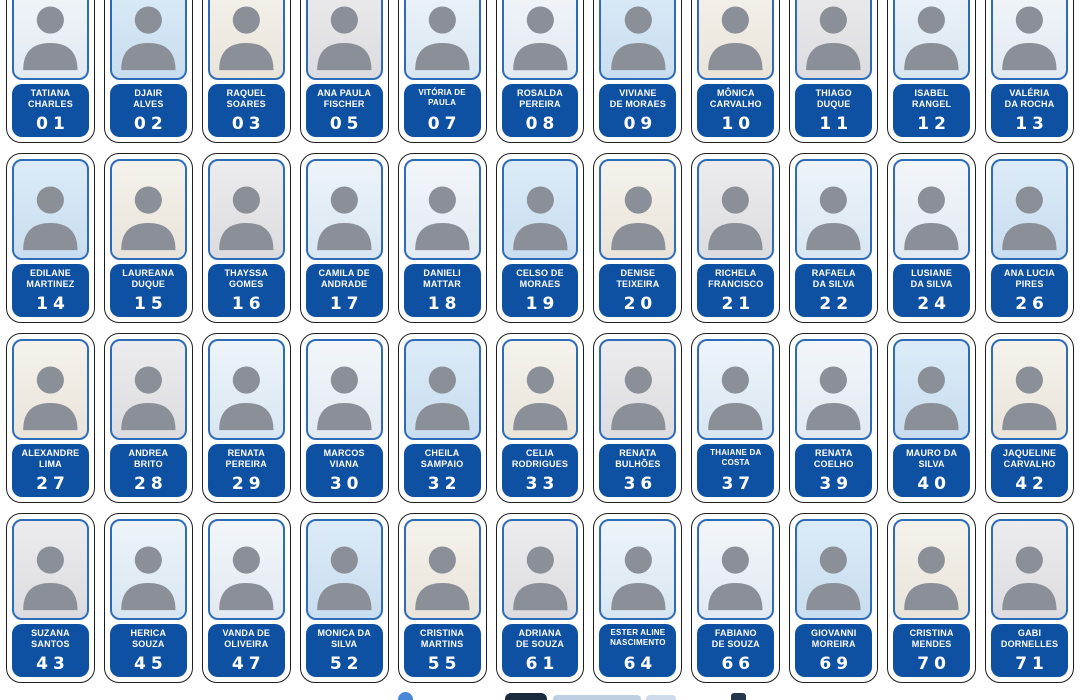 The image size is (1080, 700). I want to click on candidate-name-line1: VIVIANE, so click(638, 93).